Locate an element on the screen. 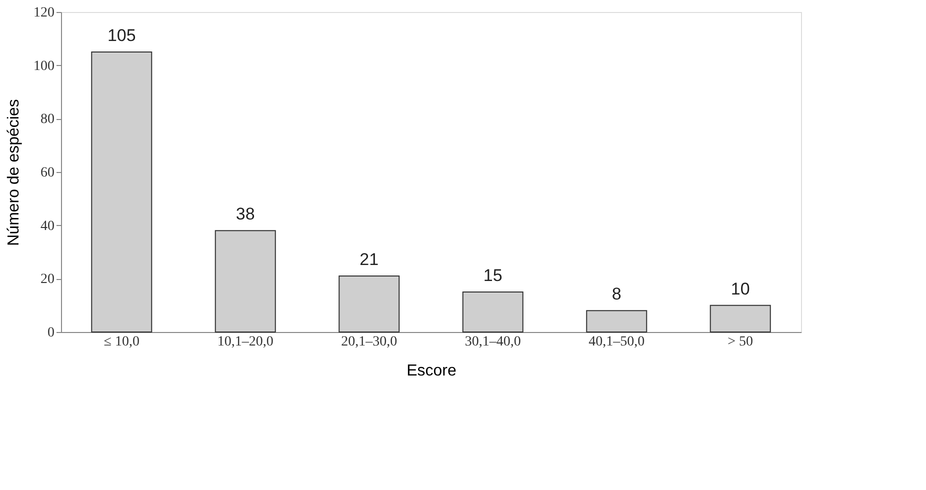 The image size is (926, 490). data-label: 8 is located at coordinates (617, 294).